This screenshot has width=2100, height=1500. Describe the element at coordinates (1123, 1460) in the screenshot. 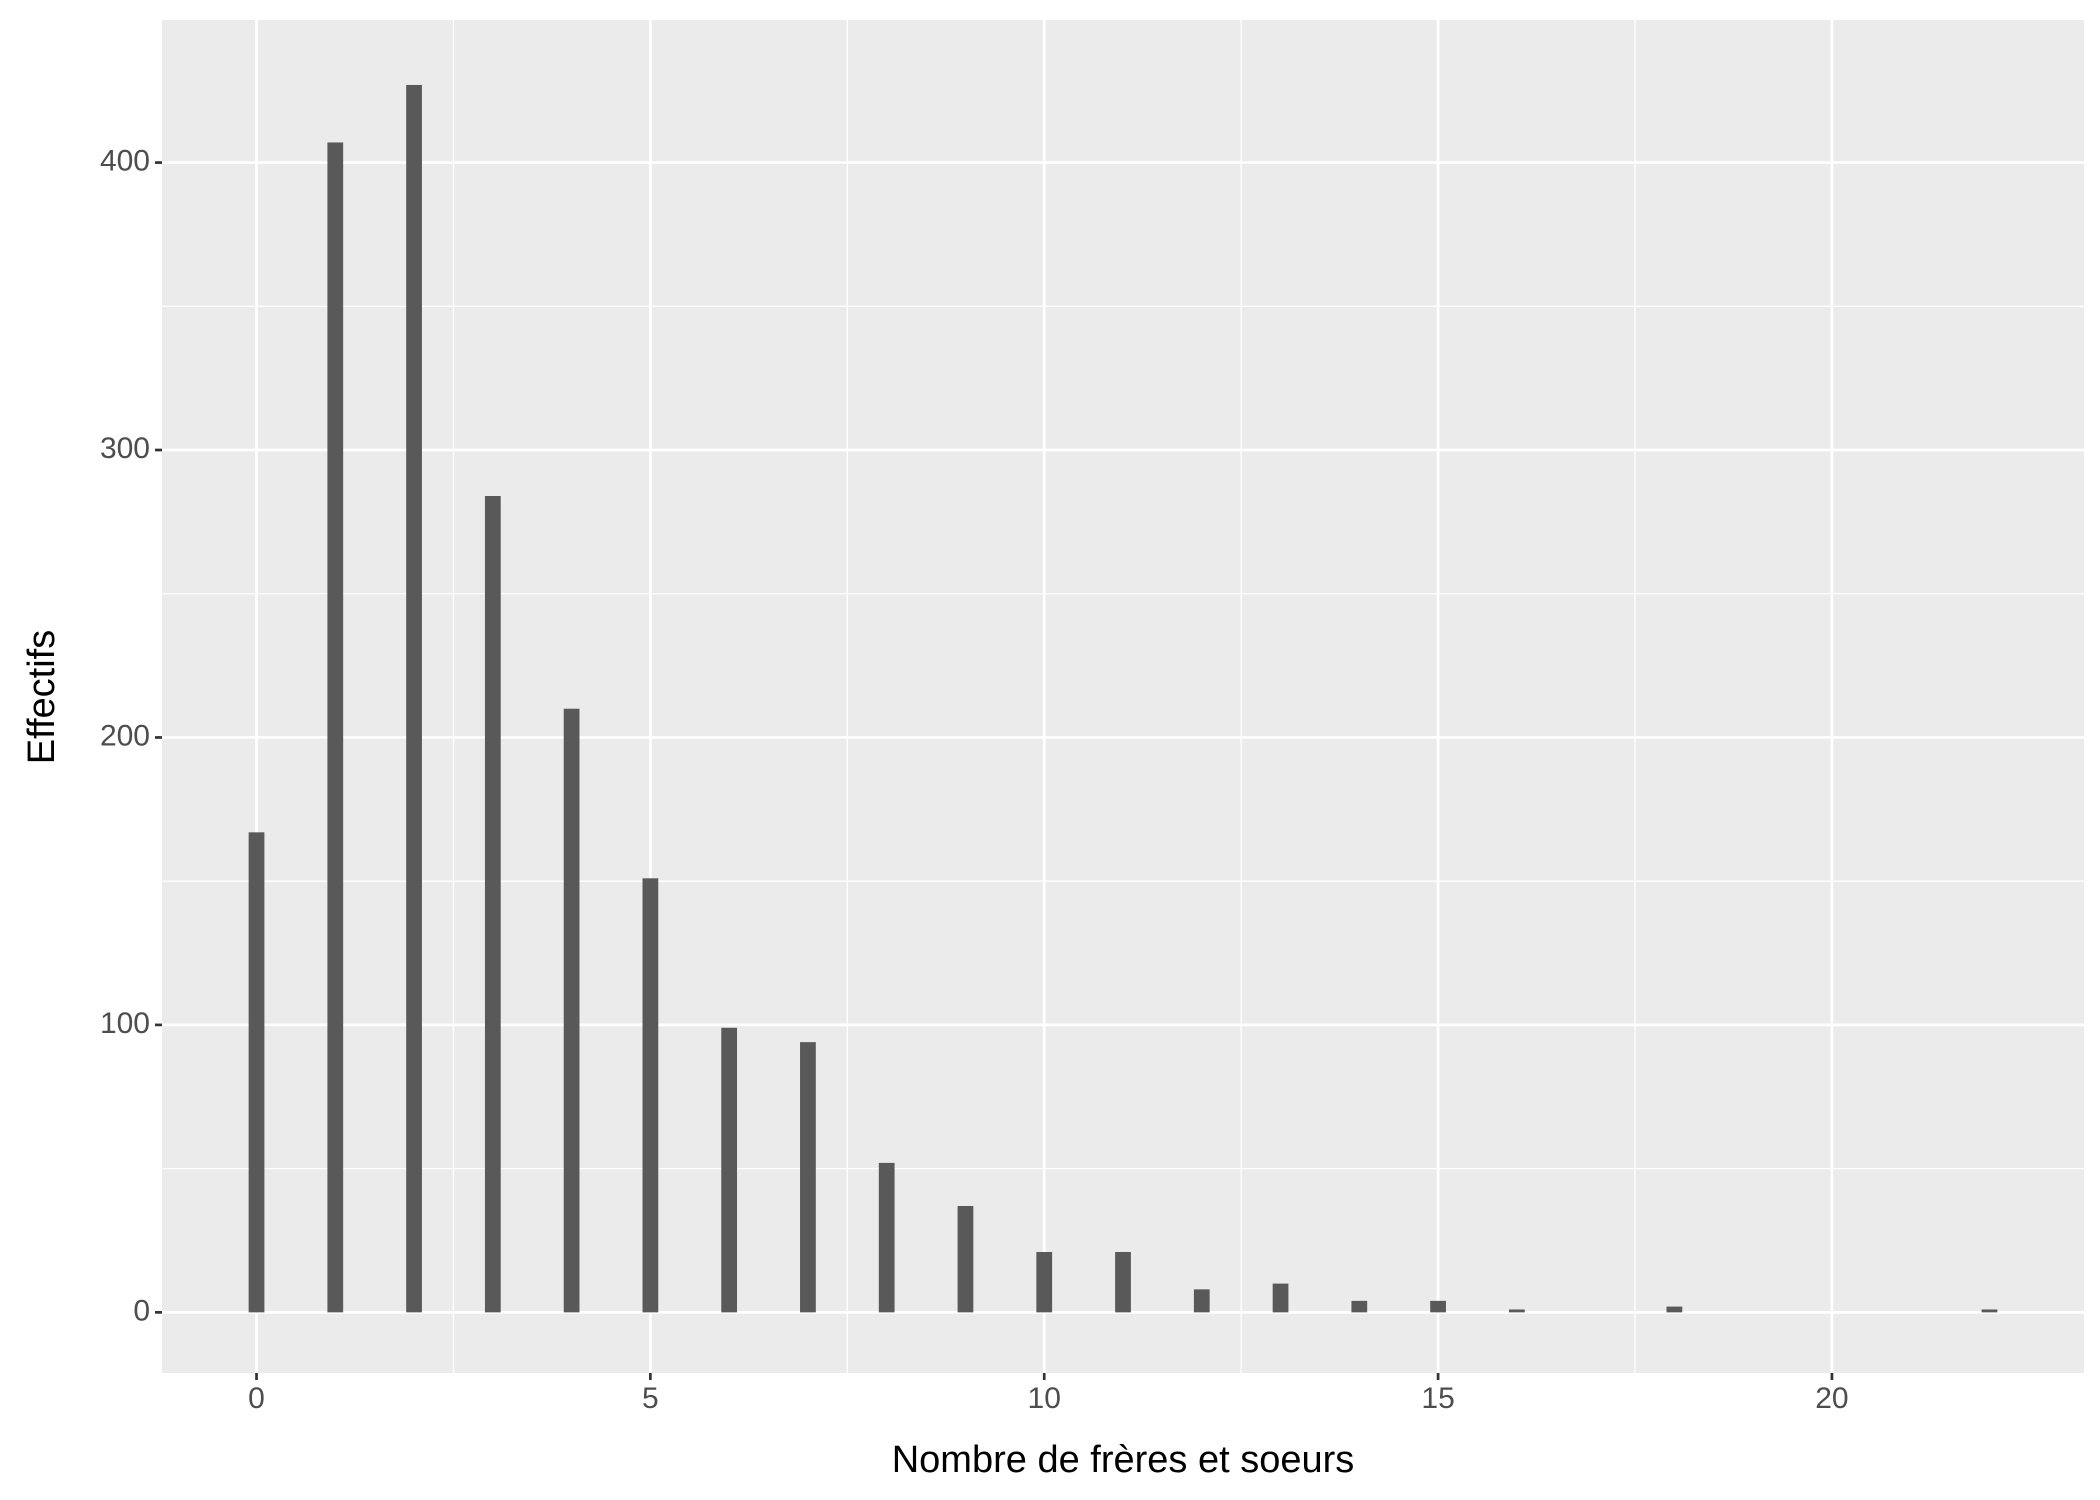

I see `x-axis-title: Nombre de frères et soeurs` at that location.